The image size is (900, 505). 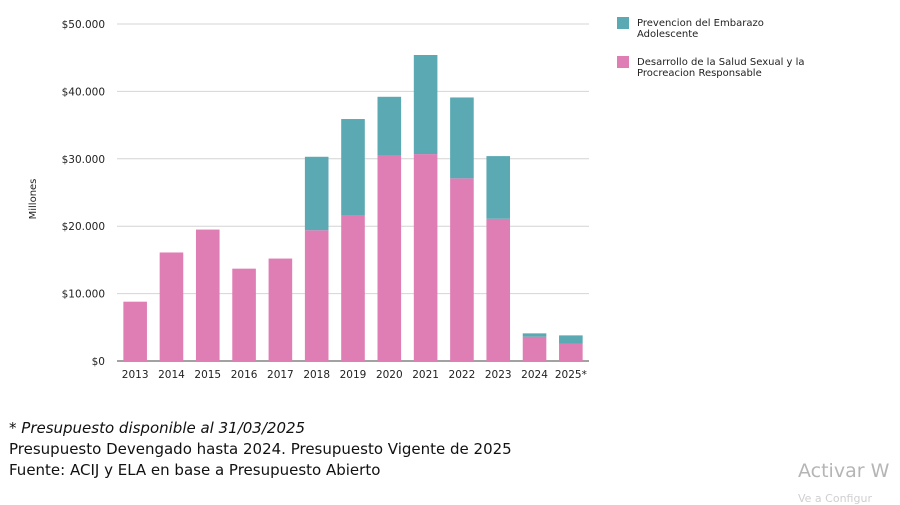 What do you see at coordinates (353, 167) in the screenshot?
I see `bar-embarazo-adolescente-2019` at bounding box center [353, 167].